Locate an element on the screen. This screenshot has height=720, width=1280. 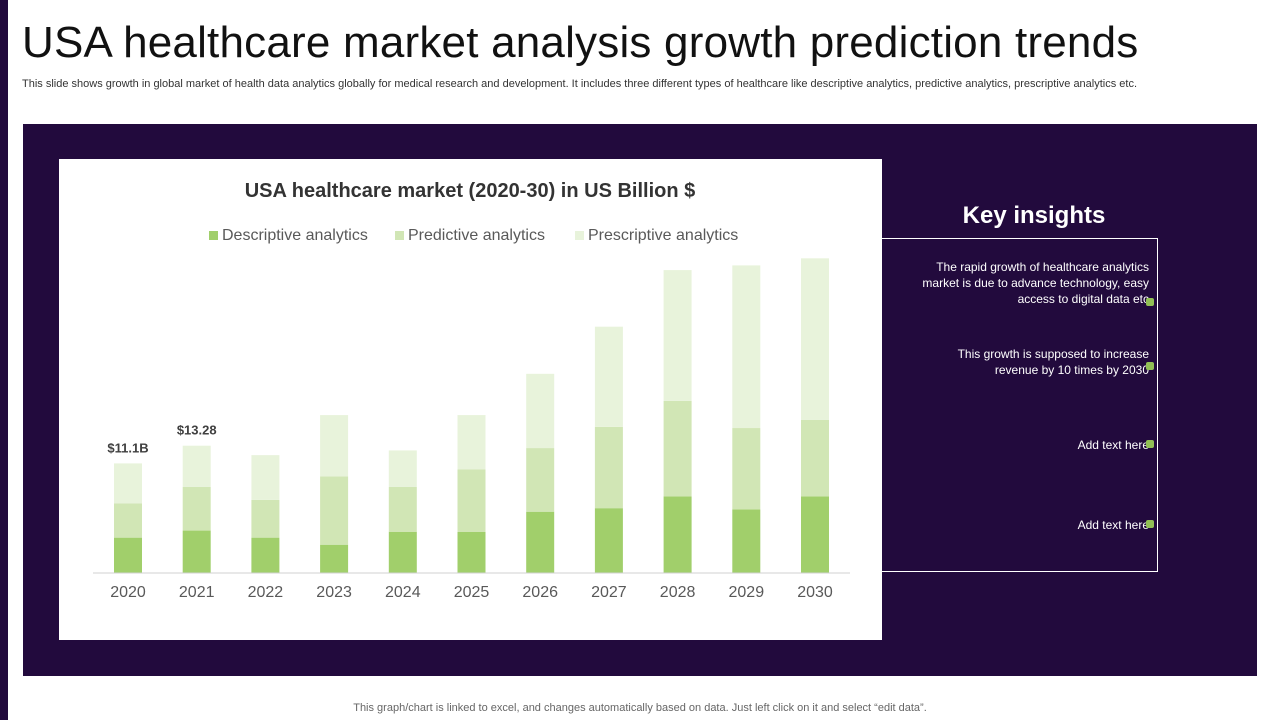
data-labels: $11.1B $13.28 is located at coordinates (161, 439).